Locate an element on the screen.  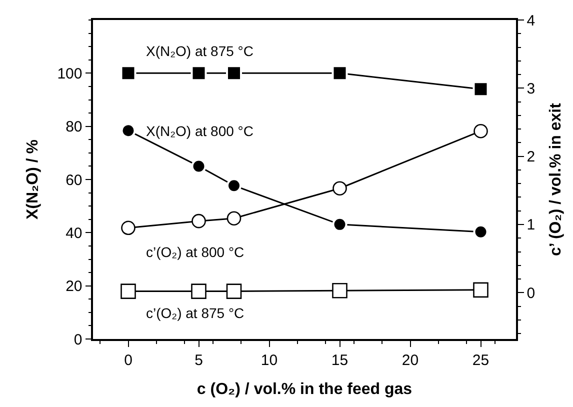
series-label: c’(O₂) at 875 °C is located at coordinates (195, 313).